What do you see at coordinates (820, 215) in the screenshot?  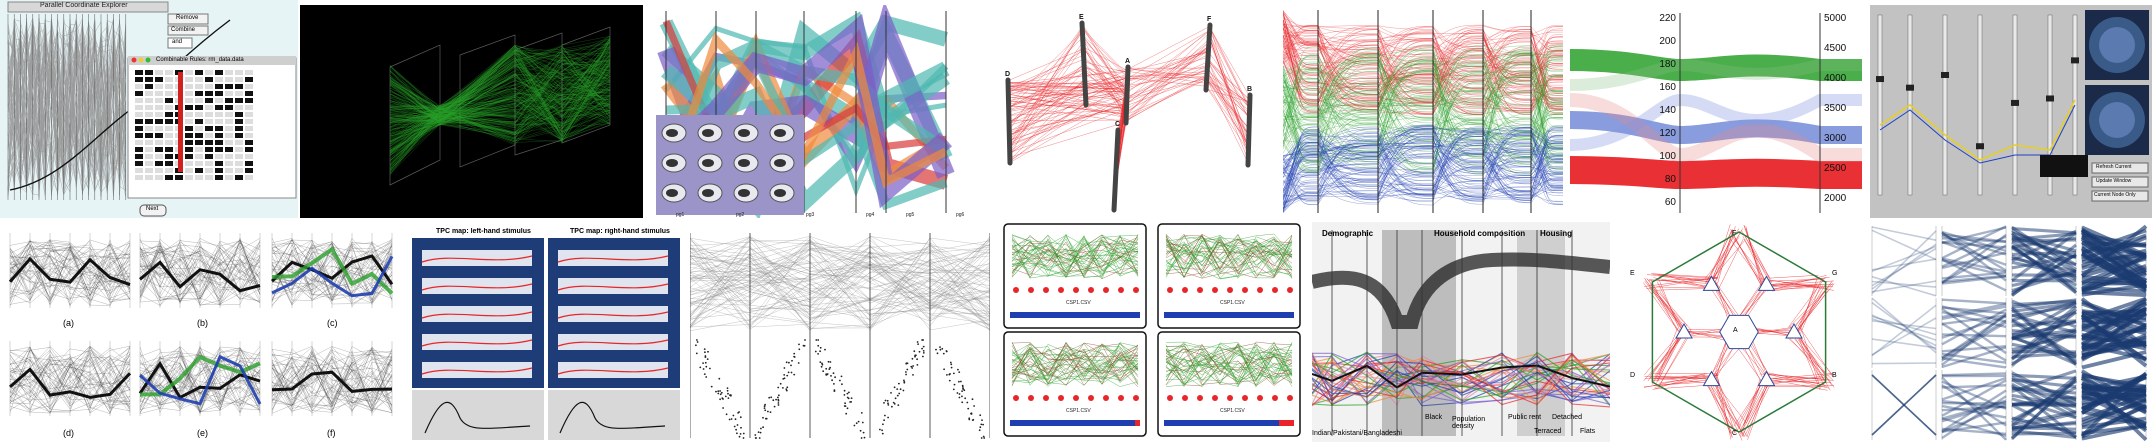 I see `ribbon-axis-labels: pg1 pg2 pg3 pg4 pg5 pg6` at bounding box center [820, 215].